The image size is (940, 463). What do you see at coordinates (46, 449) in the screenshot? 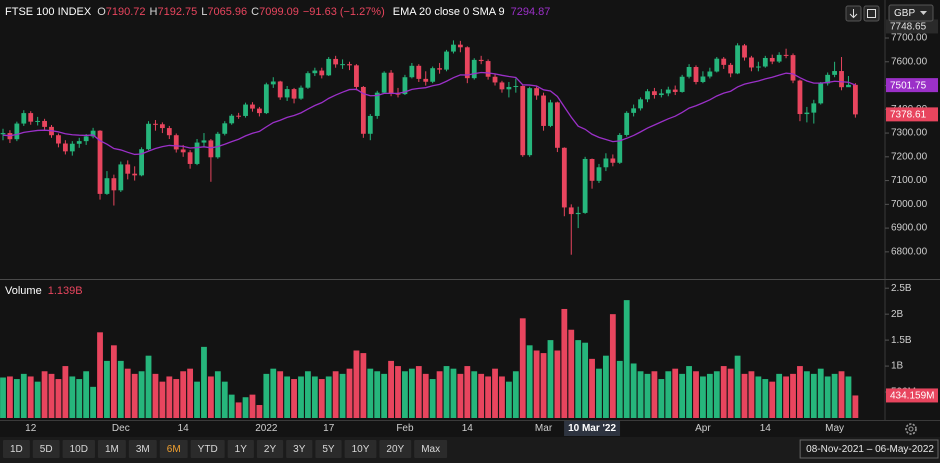
I see `range-button: 5D` at bounding box center [46, 449].